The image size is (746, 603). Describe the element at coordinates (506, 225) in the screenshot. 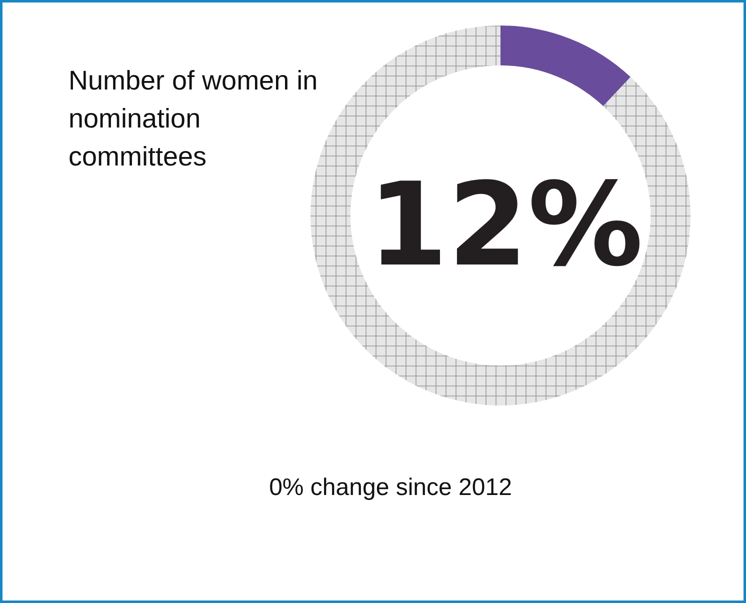

I see `text: 12%` at that location.